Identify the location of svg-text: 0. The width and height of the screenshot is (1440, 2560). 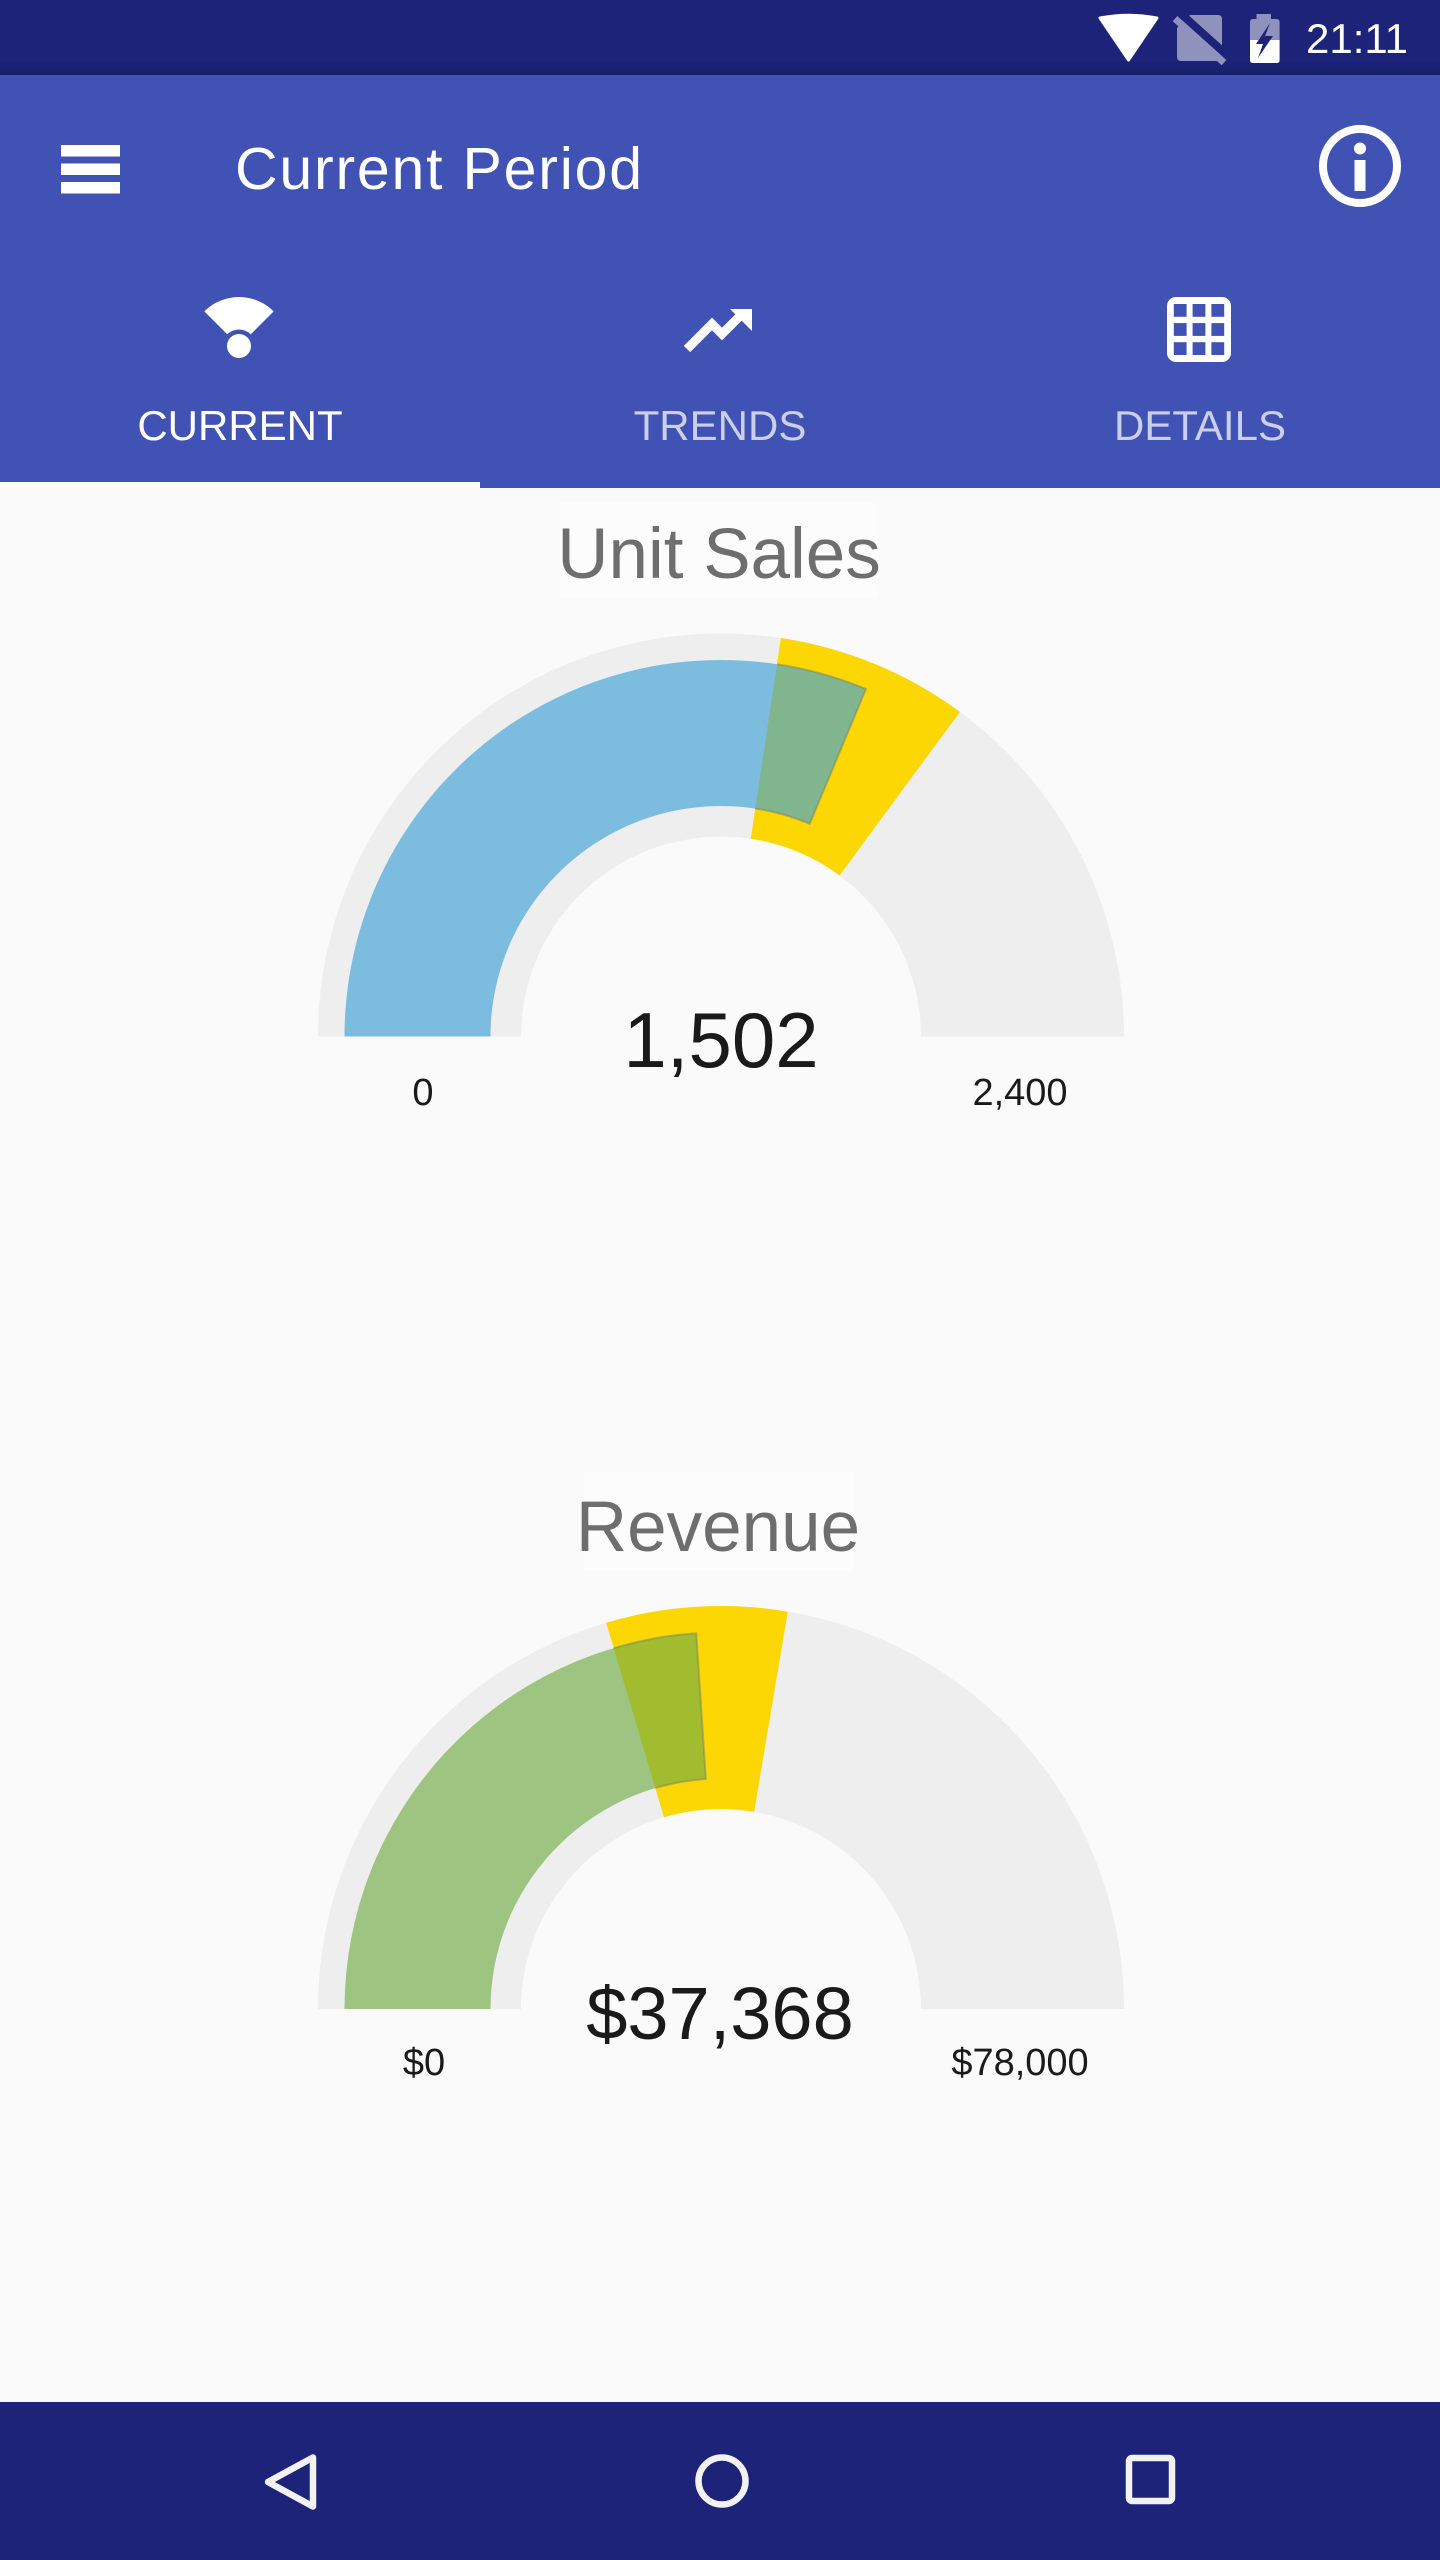
(422, 1093).